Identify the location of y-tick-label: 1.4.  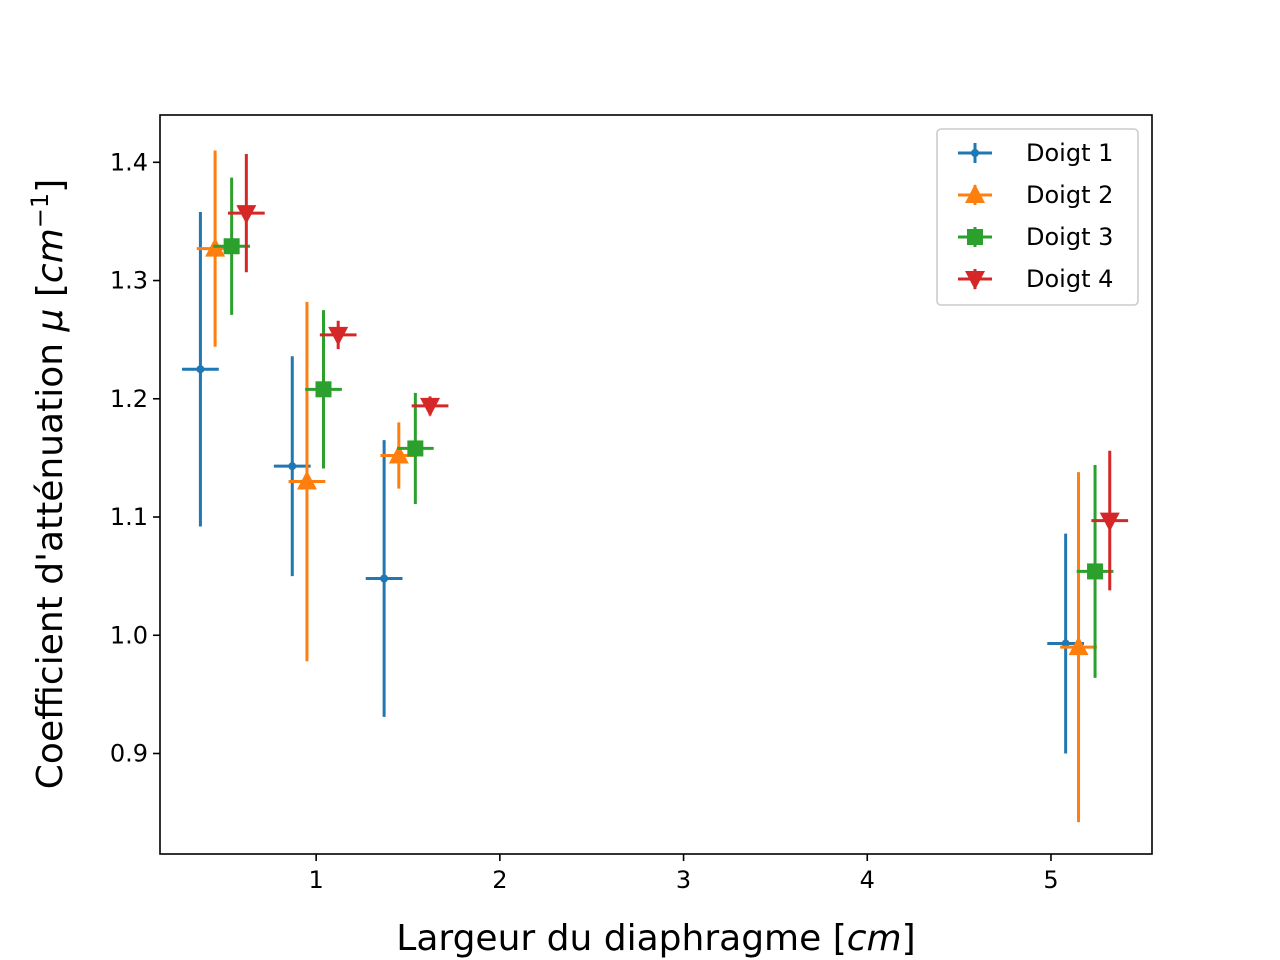
(129, 162).